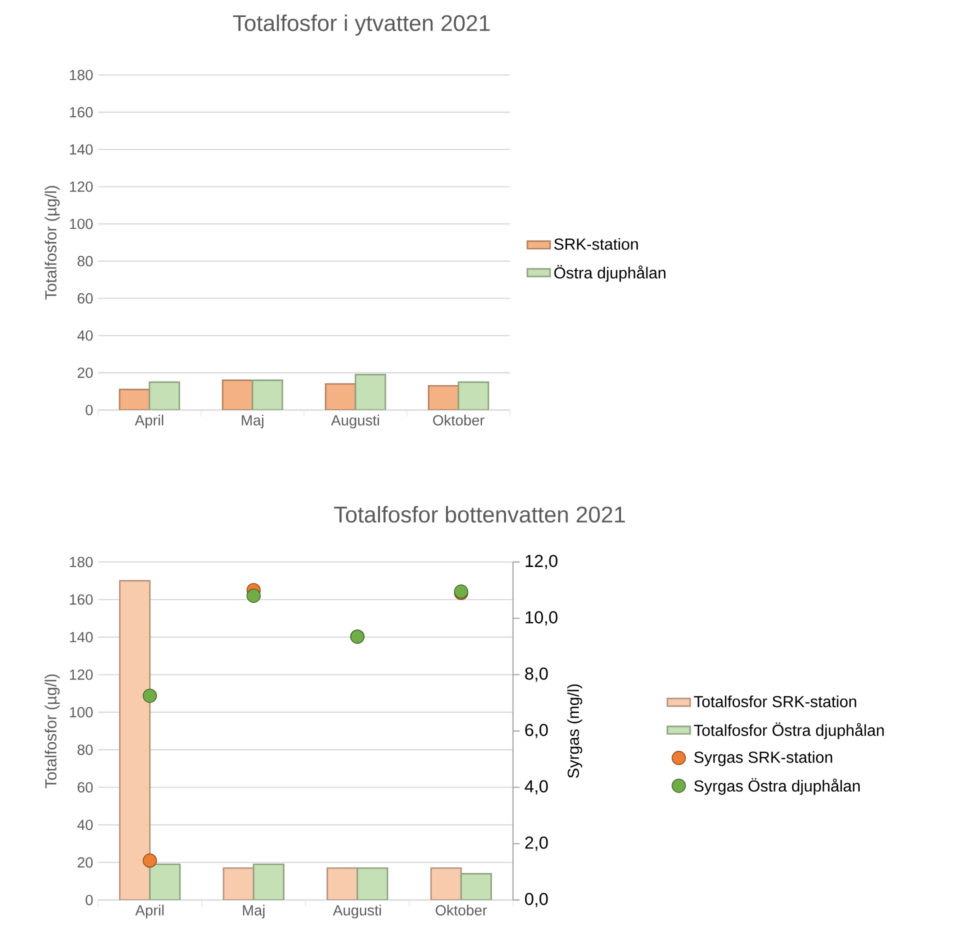 The height and width of the screenshot is (940, 967). Describe the element at coordinates (361, 25) in the screenshot. I see `chart-title: Totalfosfor i ytvatten 2021` at that location.